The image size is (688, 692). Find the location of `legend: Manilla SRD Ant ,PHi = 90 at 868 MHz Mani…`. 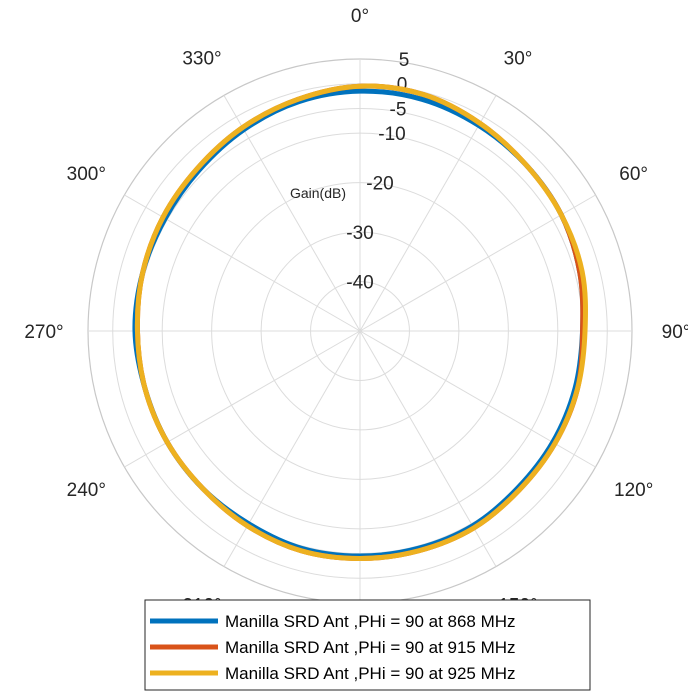

legend: Manilla SRD Ant ,PHi = 90 at 868 MHz Mani… is located at coordinates (367, 645).